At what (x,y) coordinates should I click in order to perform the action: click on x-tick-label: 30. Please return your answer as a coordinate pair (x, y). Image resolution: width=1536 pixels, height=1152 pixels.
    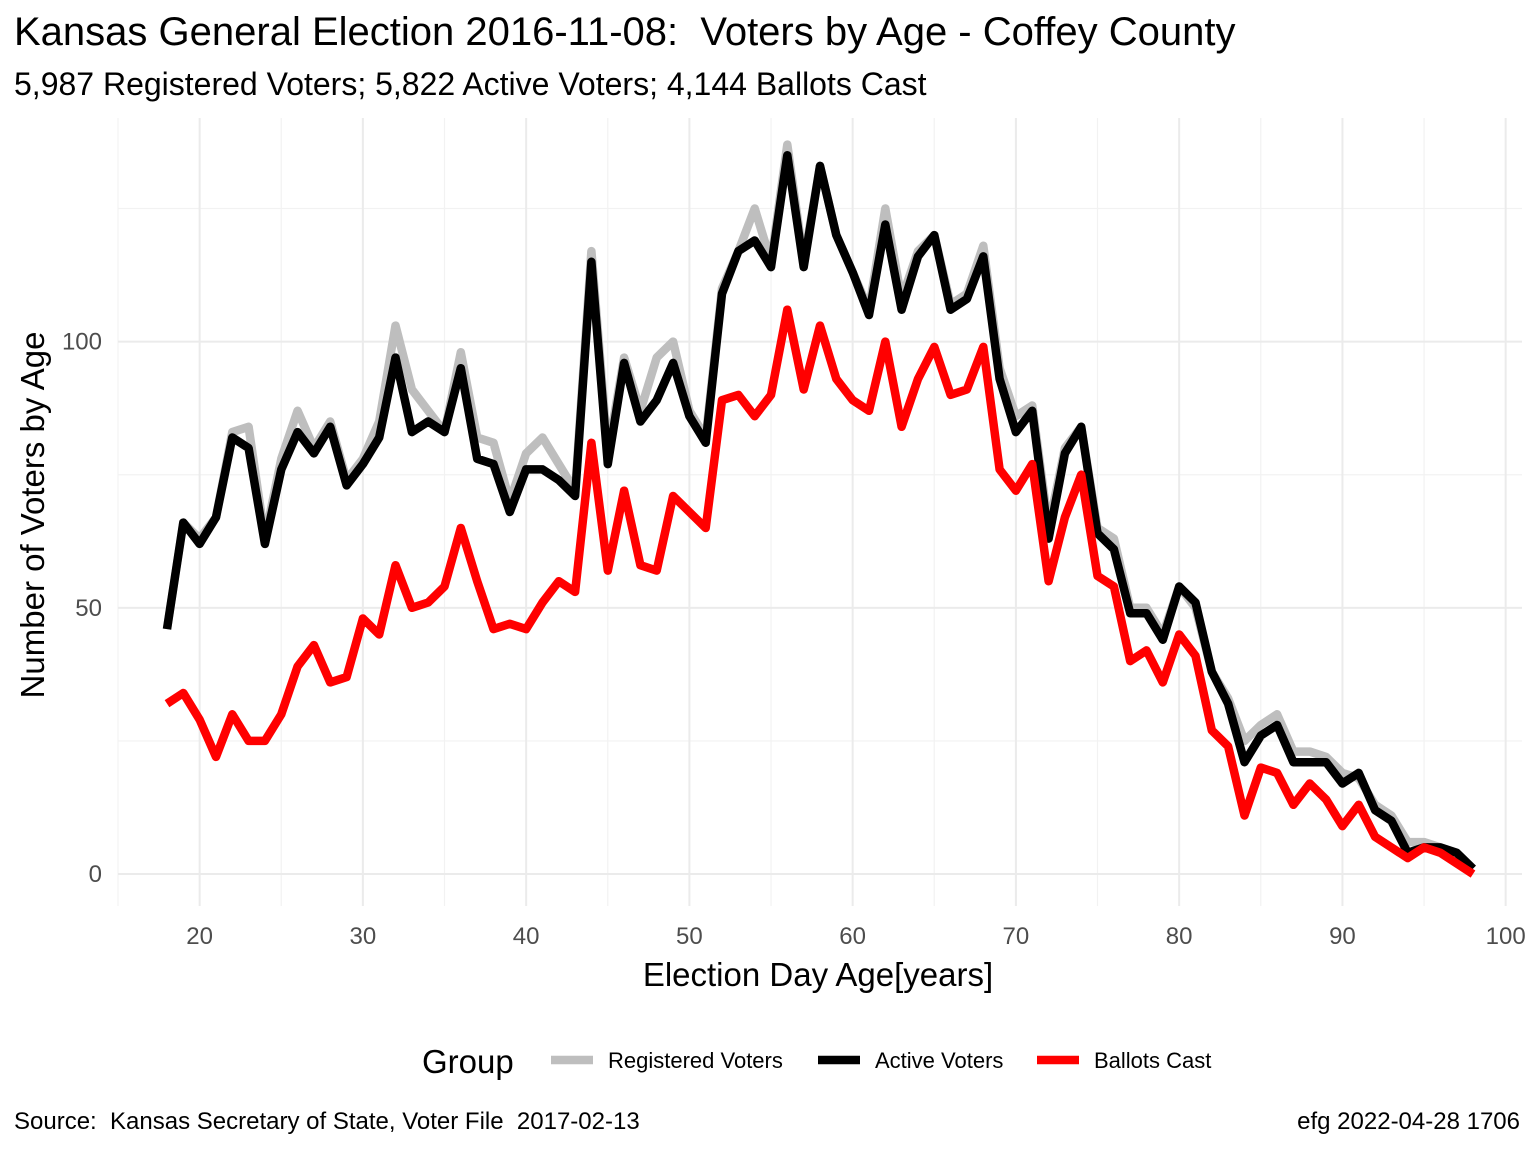
    Looking at the image, I should click on (363, 936).